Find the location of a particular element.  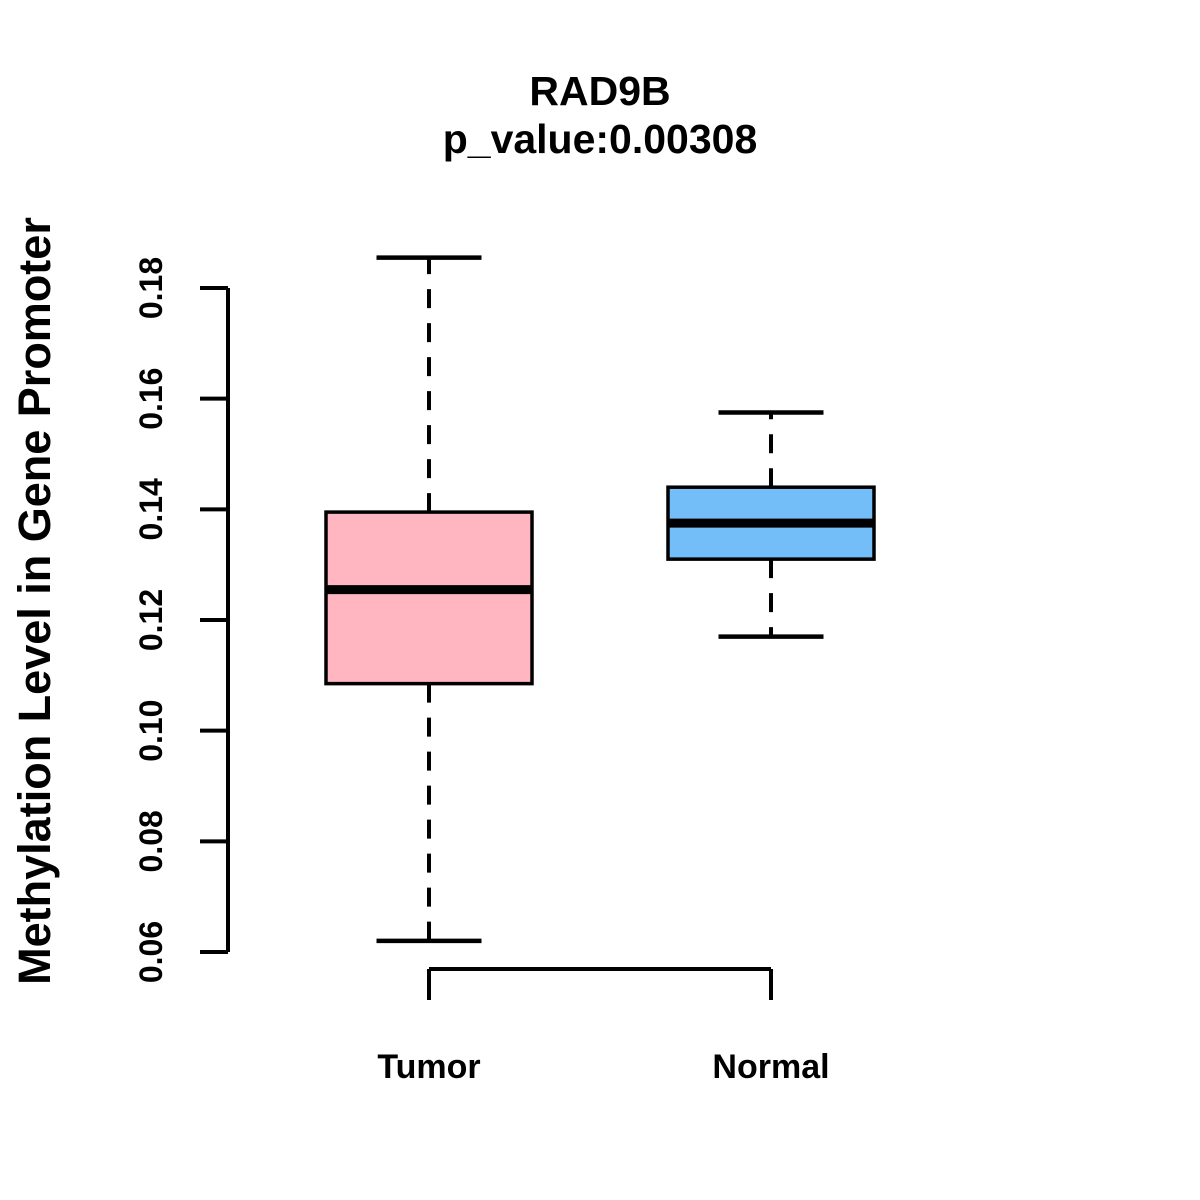

y-axis: 0.06 0.08 0.10 0.12 0.14 0.16 0.18 is located at coordinates (181, 620).